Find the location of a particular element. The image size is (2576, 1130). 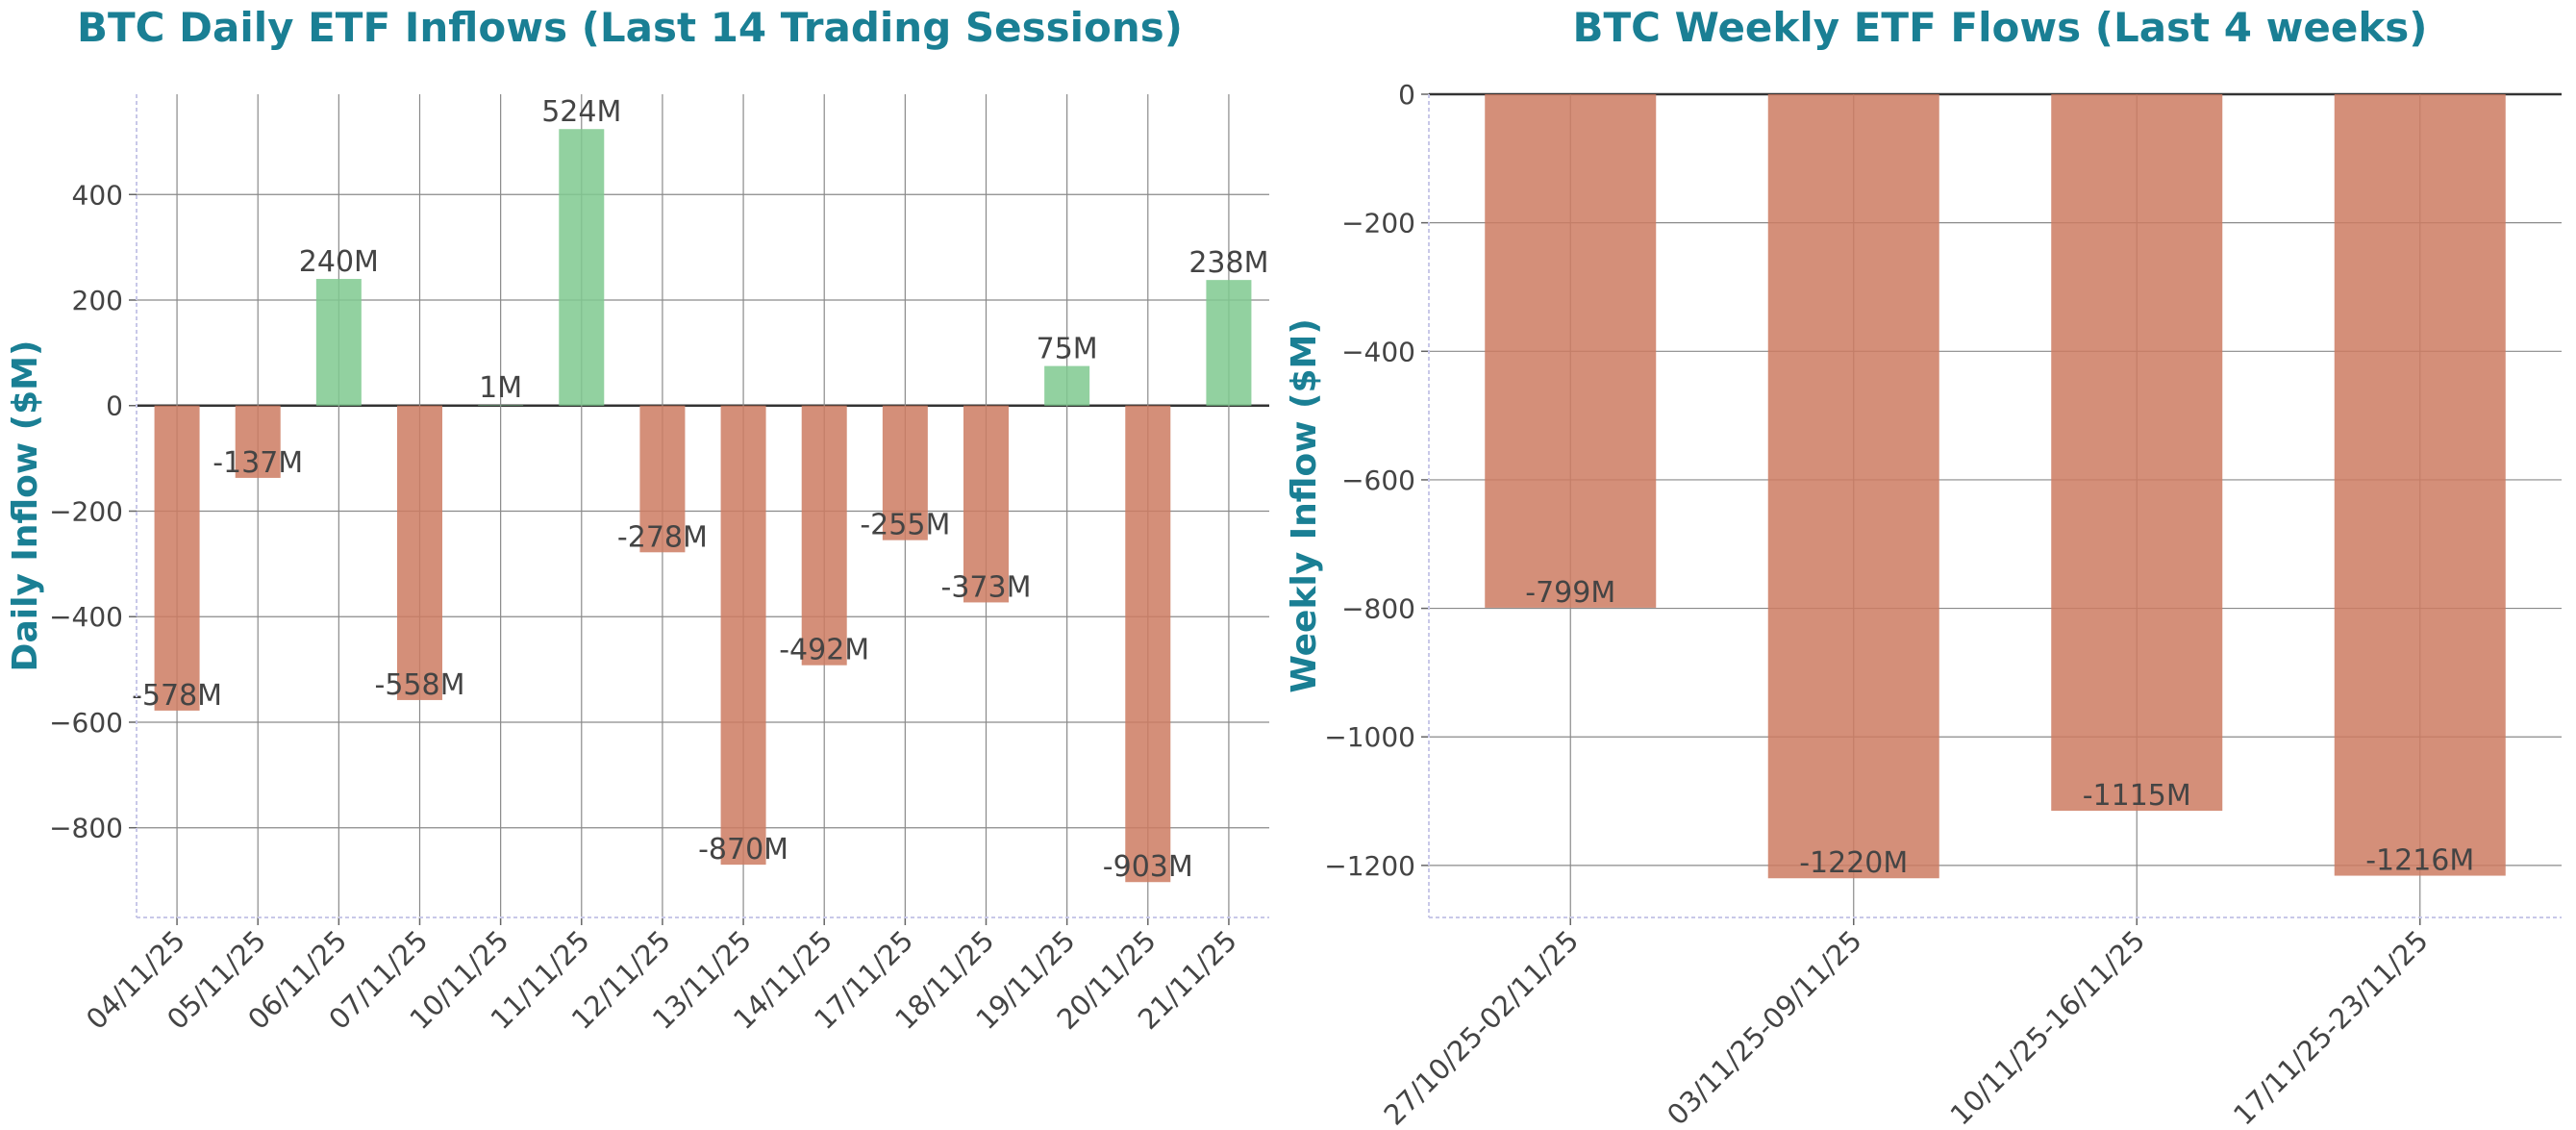

daily-ytick-label: −600 is located at coordinates (86, 723).